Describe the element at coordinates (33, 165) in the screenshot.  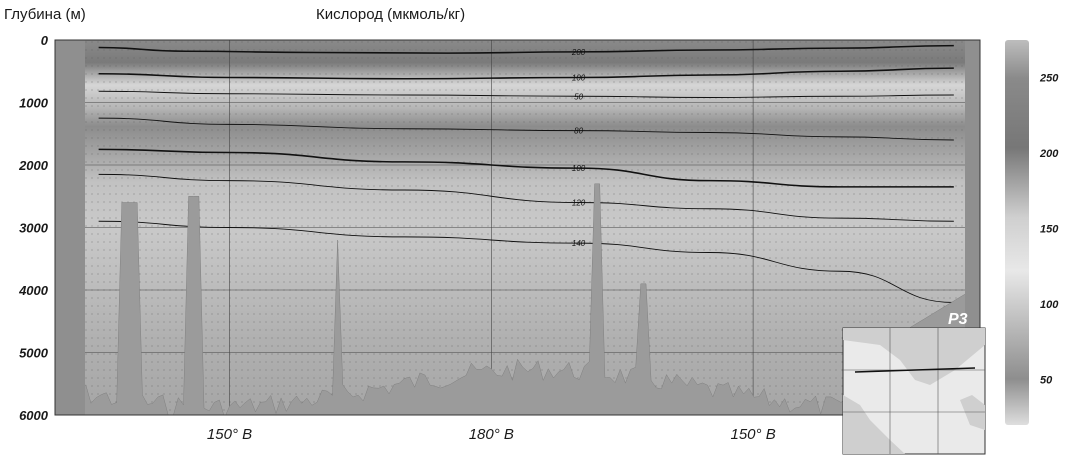
I see `y-tick-label: 2000` at that location.